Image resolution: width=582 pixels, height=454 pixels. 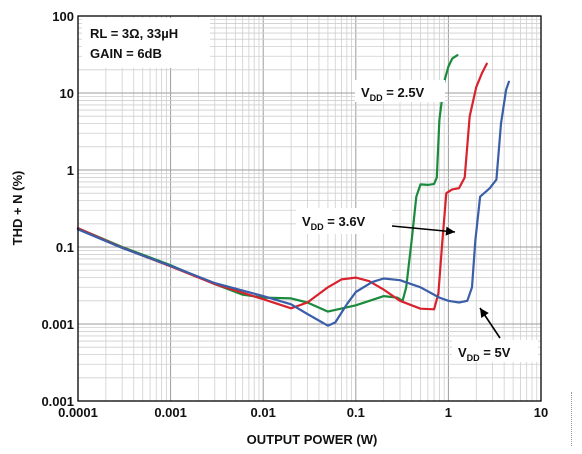 I want to click on series-annotation: VDD = 3.6V, so click(x=376, y=222).